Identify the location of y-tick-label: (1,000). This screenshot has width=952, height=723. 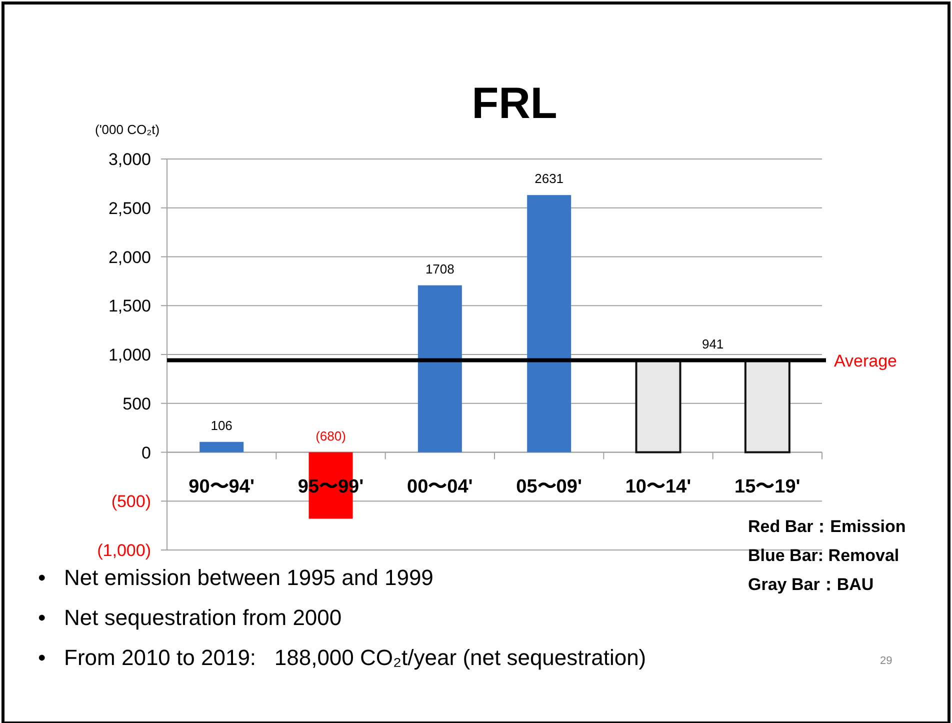
(124, 550).